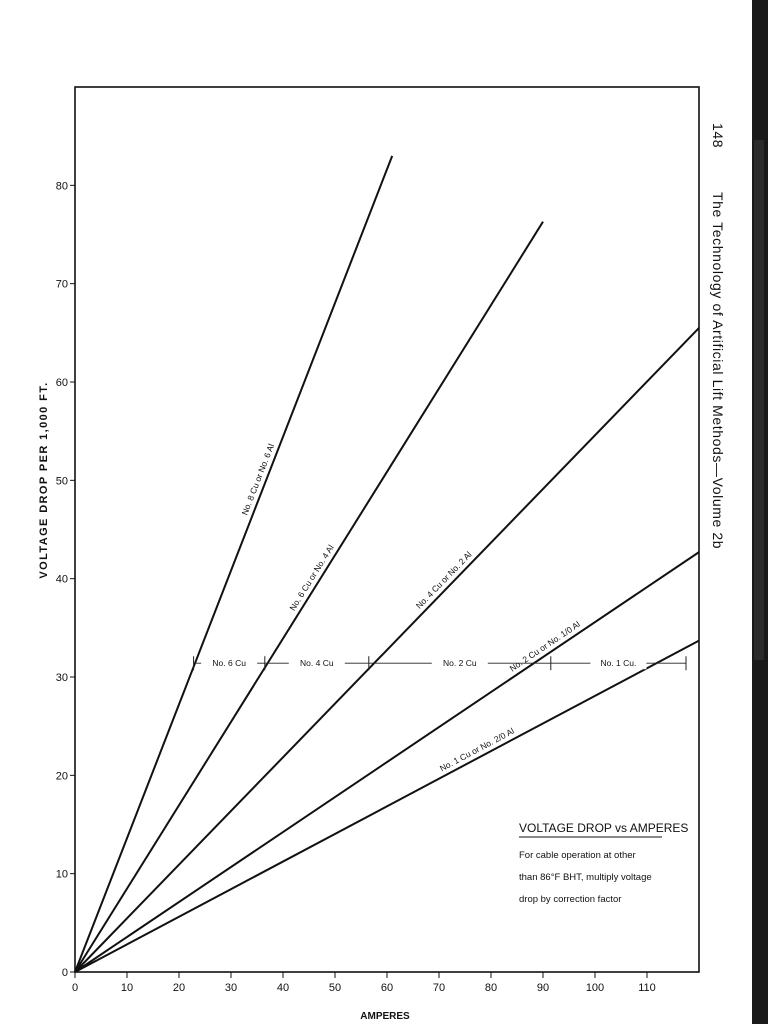 The height and width of the screenshot is (1024, 768). I want to click on x-tick-label: 50, so click(335, 988).